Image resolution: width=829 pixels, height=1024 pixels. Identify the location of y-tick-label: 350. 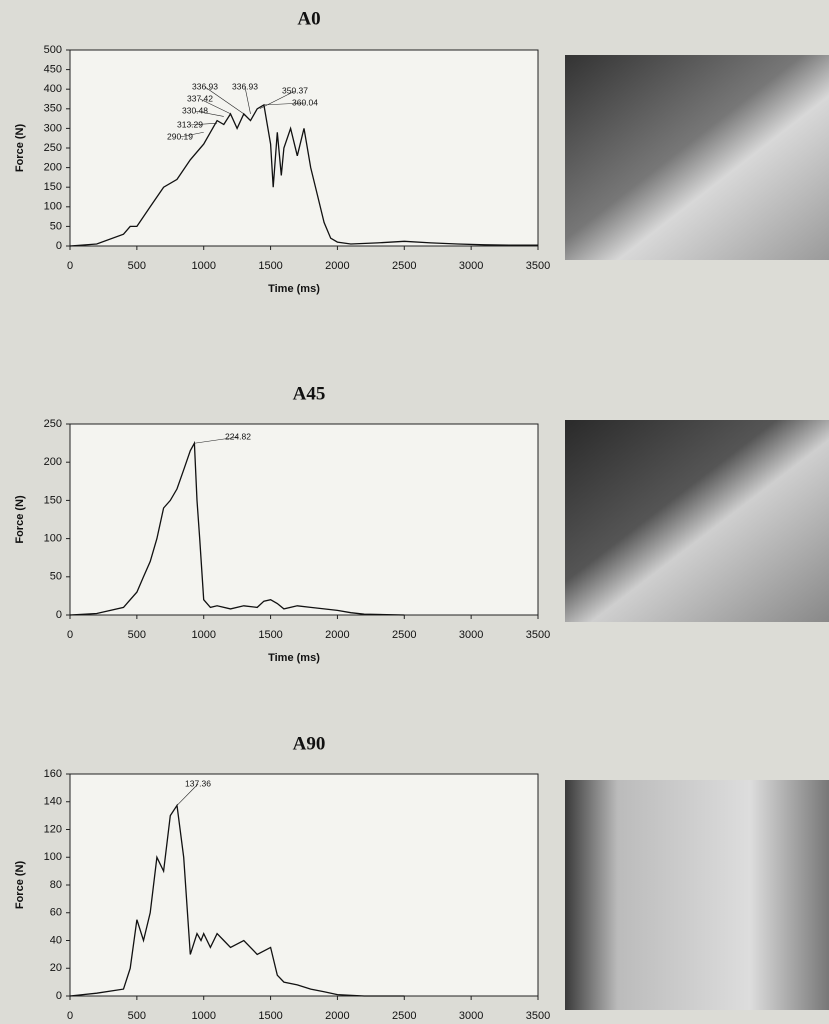
(53, 109).